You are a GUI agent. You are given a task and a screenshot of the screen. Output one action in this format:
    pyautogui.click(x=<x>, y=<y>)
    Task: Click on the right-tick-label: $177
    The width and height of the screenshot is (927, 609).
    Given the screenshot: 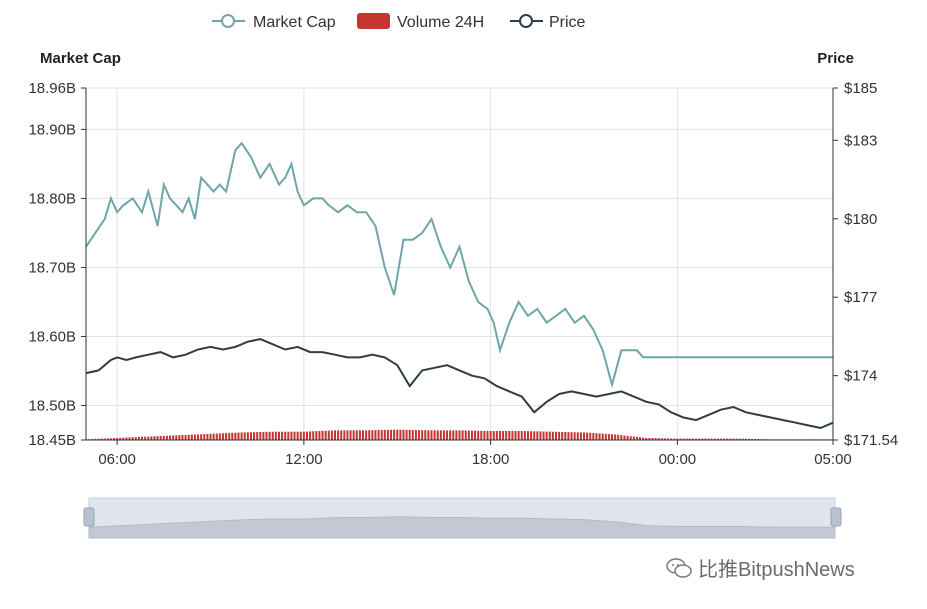 What is the action you would take?
    pyautogui.click(x=860, y=297)
    